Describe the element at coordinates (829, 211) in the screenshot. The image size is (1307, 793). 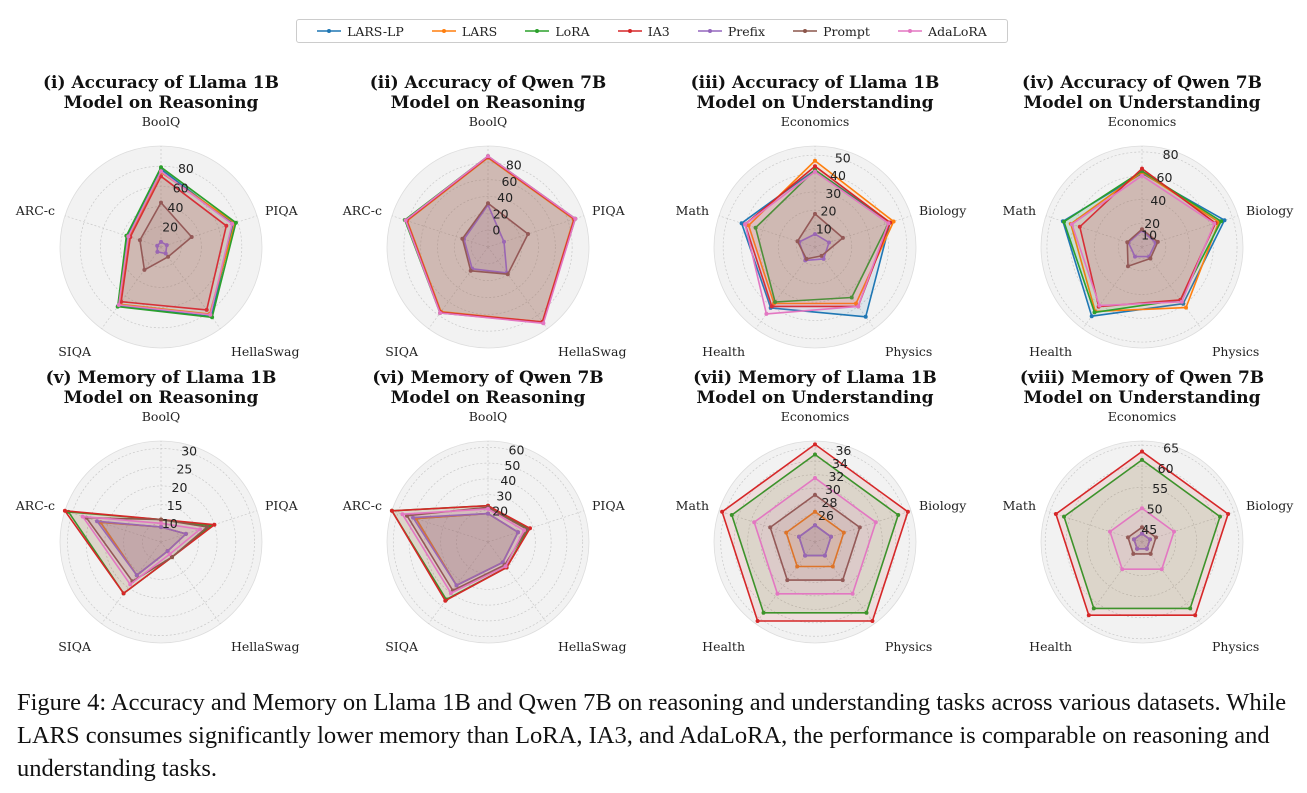
I see `radial-tick-label: 20` at that location.